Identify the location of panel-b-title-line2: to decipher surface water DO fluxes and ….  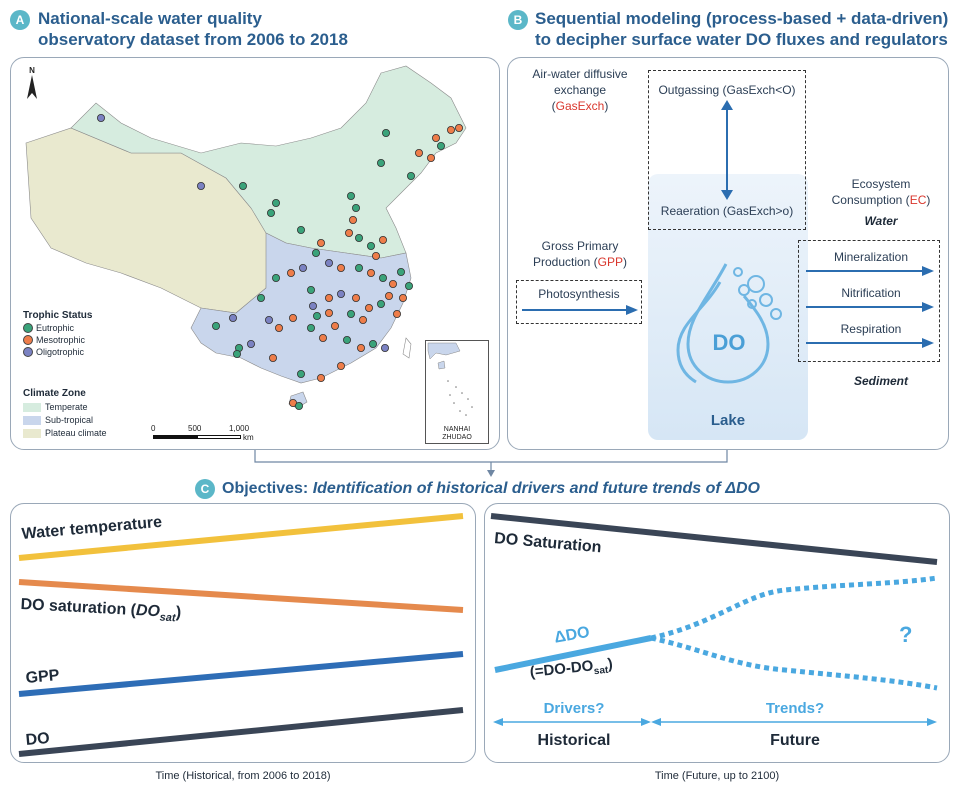
(741, 39).